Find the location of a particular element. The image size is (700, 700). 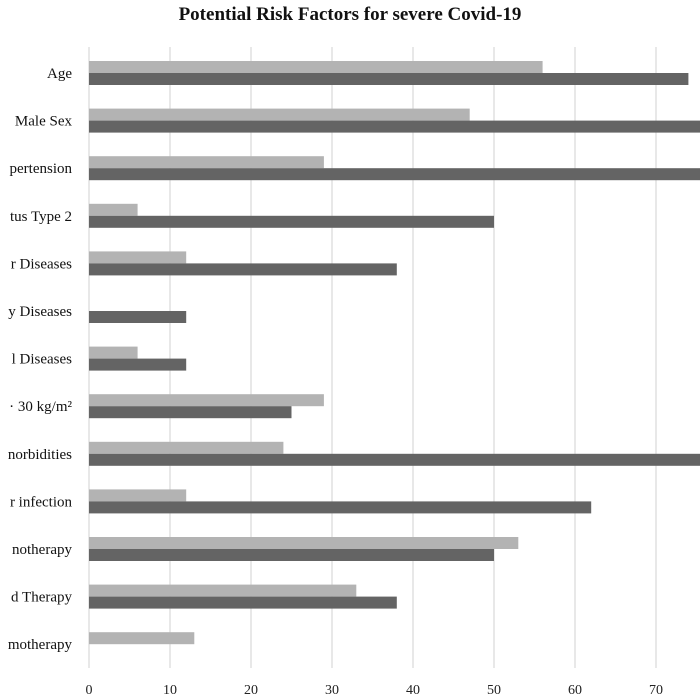

category-label: pertension is located at coordinates (41, 169).